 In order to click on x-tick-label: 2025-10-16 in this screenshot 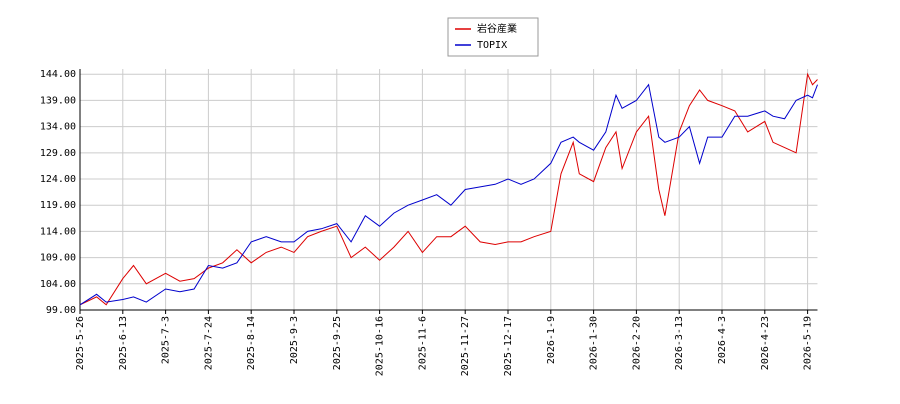, I will do `click(380, 346)`.